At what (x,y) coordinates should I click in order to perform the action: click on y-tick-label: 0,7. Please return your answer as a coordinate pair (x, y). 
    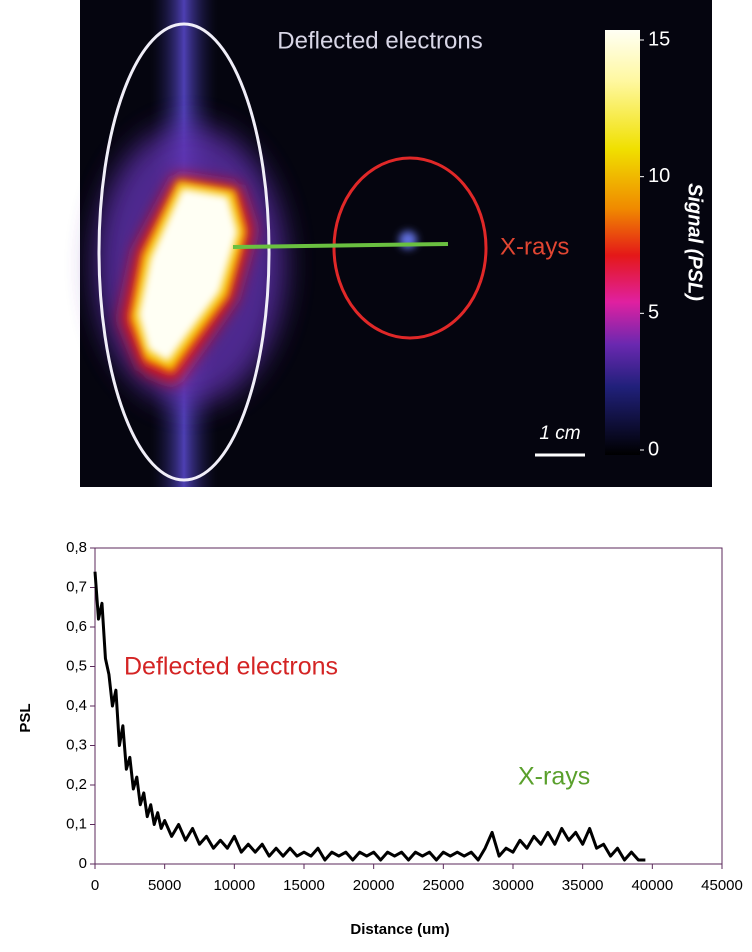
    Looking at the image, I should click on (76, 586).